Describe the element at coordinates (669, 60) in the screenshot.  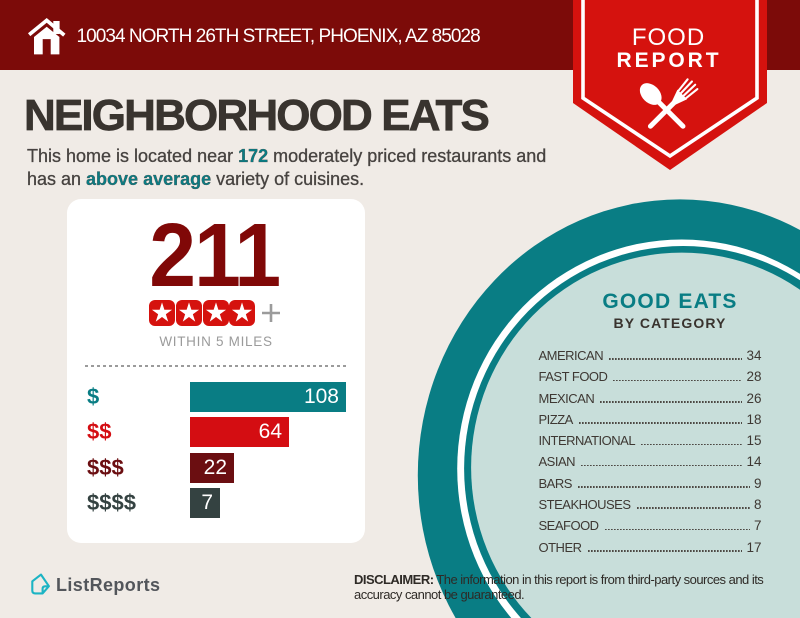
I see `svg-text: REPORT` at that location.